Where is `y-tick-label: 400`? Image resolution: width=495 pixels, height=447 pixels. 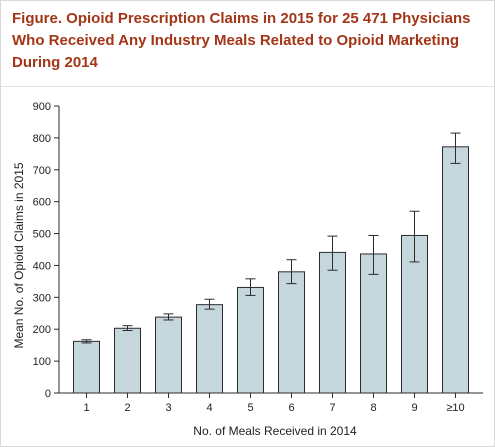
y-tick-label: 400 is located at coordinates (42, 266).